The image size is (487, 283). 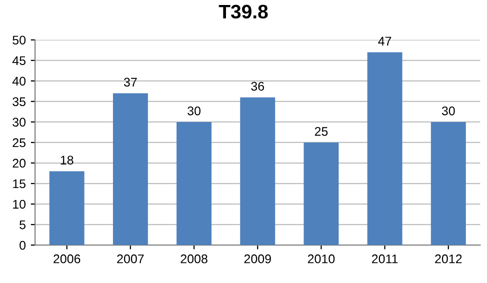 I want to click on x-tick-label: 2006, so click(x=67, y=259).